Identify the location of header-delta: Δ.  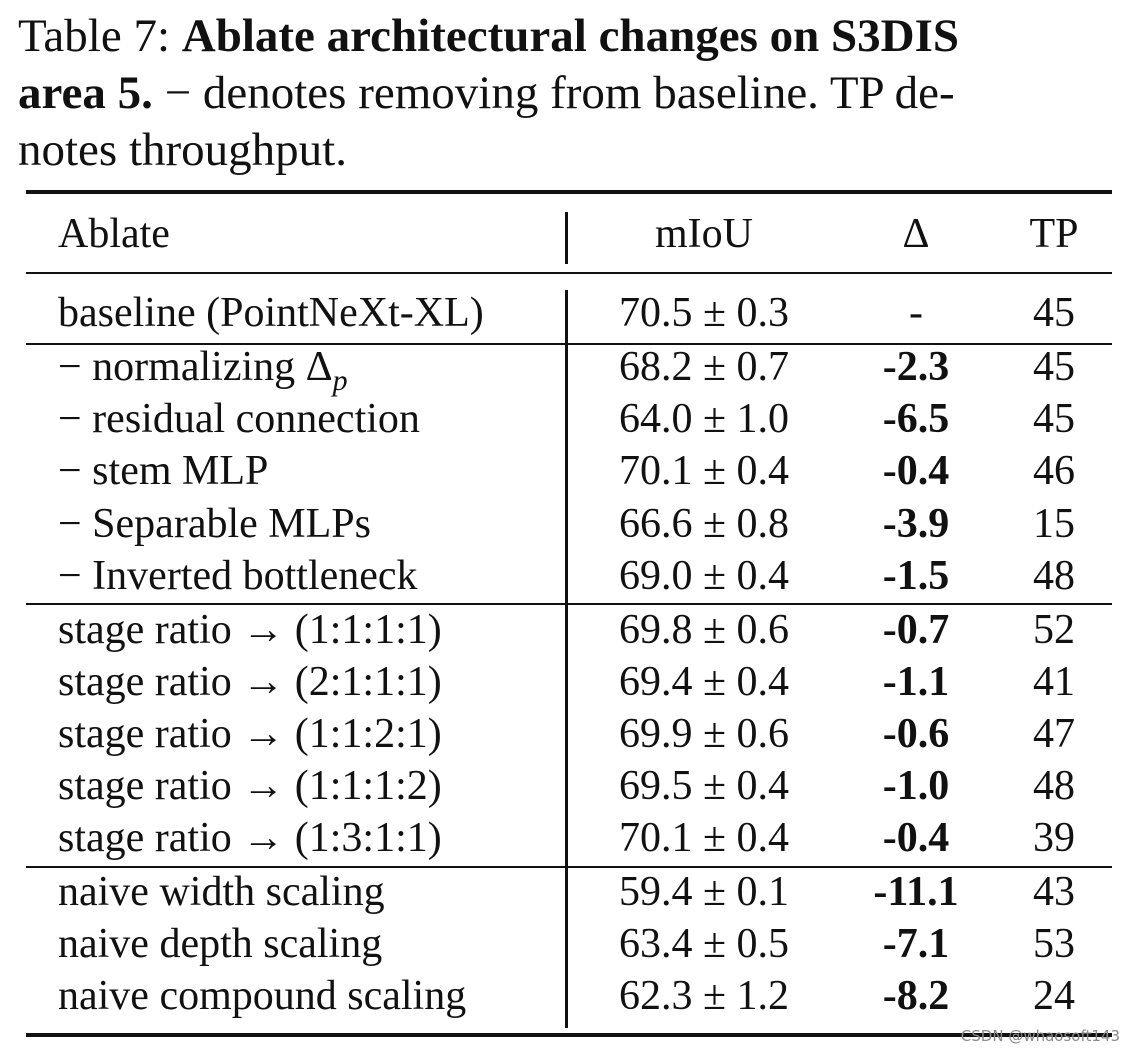
(916, 234).